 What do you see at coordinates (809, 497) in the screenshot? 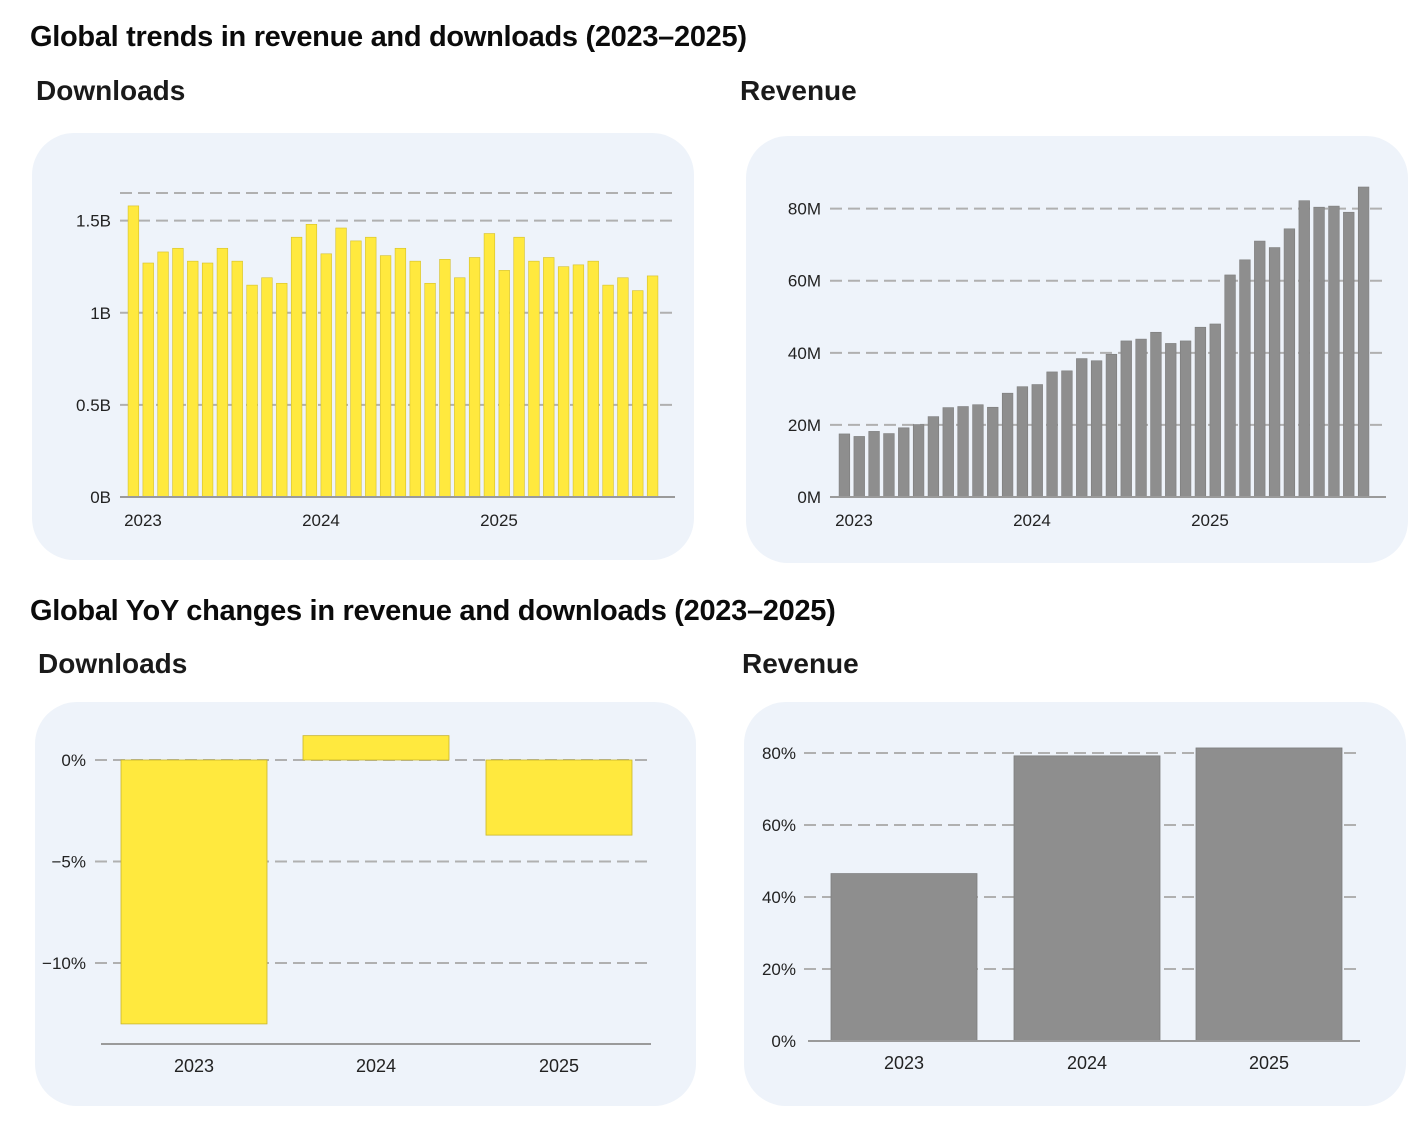
I see `y-tick-label: 0M` at bounding box center [809, 497].